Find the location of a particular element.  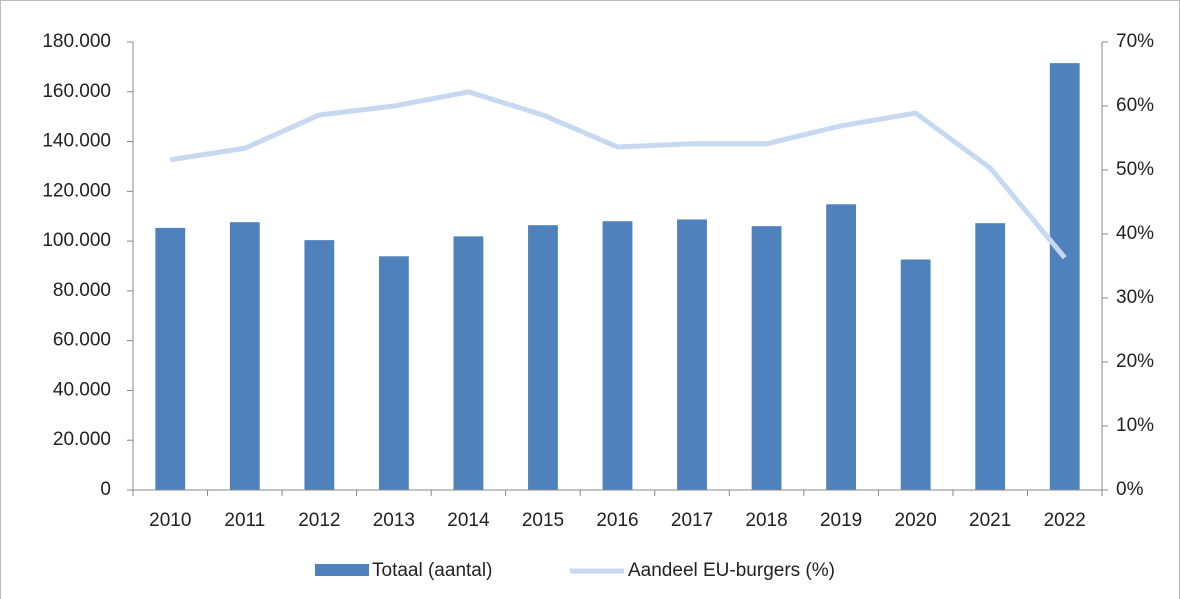

y2-tick-label: 50% is located at coordinates (1135, 169).